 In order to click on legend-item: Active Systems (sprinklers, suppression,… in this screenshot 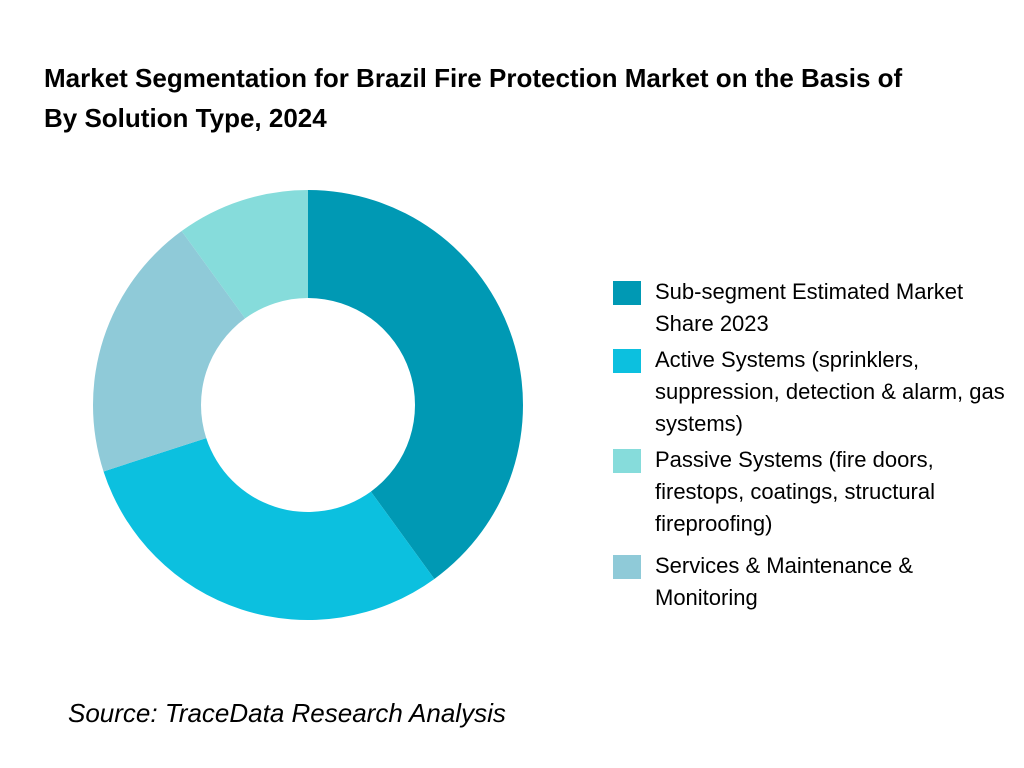, I will do `click(813, 392)`.